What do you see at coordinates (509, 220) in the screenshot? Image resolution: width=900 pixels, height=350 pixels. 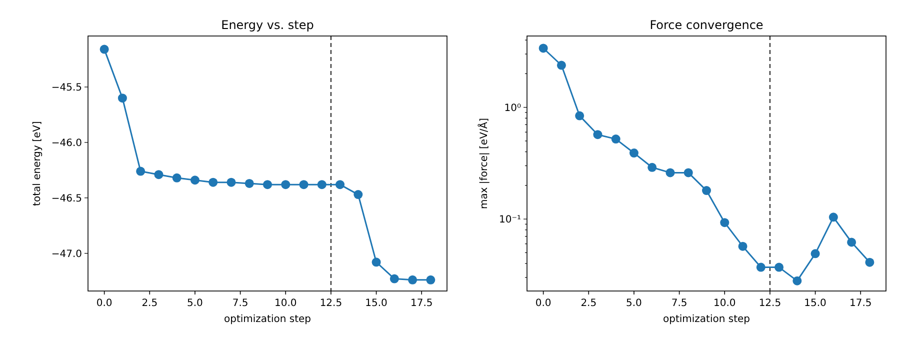 I see `y-tick-label: 10⁻¹` at bounding box center [509, 220].